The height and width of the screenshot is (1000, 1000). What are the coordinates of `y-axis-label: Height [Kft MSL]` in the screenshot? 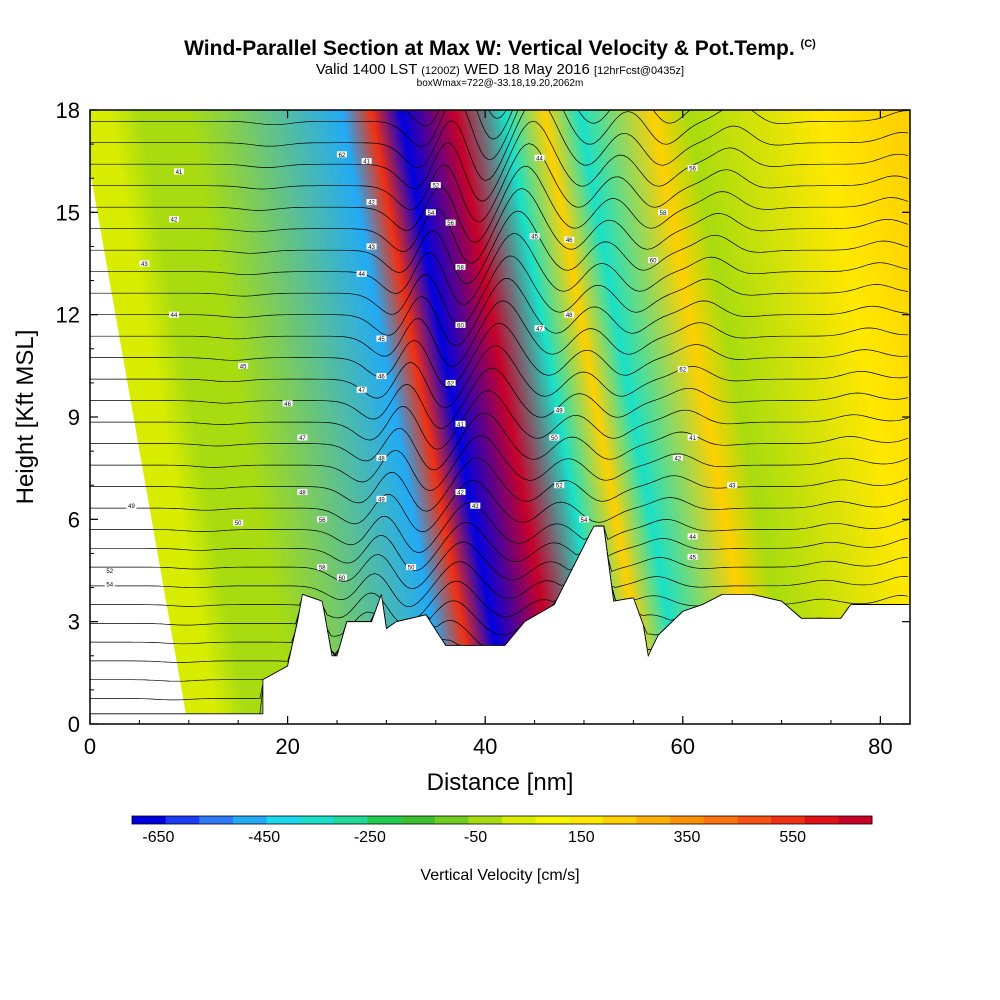 It's located at (25, 417).